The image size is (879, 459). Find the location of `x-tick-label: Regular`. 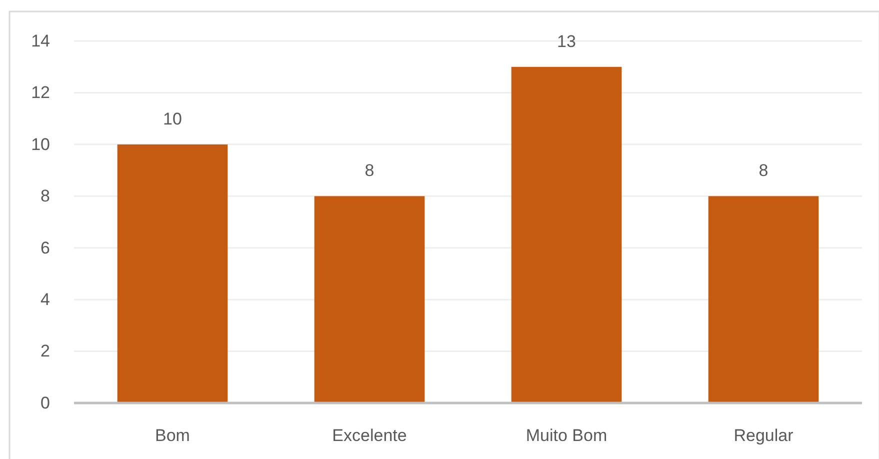

x-tick-label: Regular is located at coordinates (764, 436).